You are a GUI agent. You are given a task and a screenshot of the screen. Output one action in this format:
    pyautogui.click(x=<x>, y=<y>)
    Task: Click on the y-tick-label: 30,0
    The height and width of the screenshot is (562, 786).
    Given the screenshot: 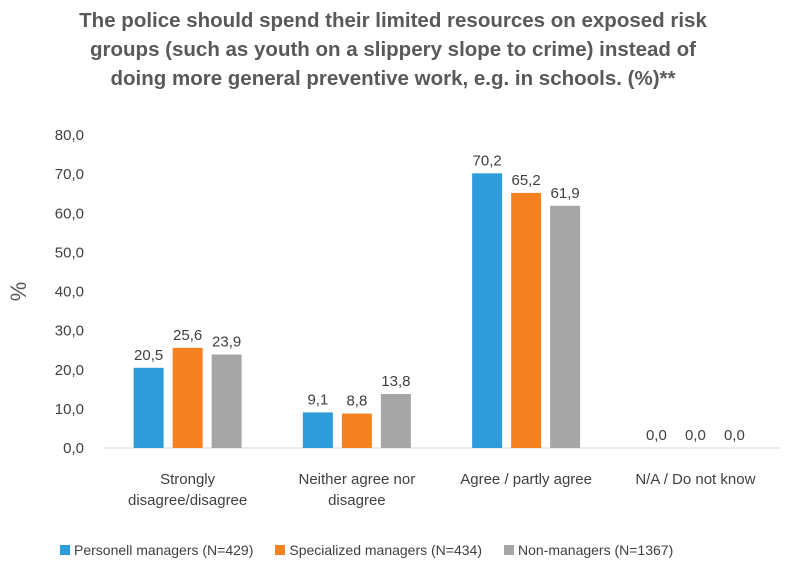 What is the action you would take?
    pyautogui.click(x=69, y=331)
    